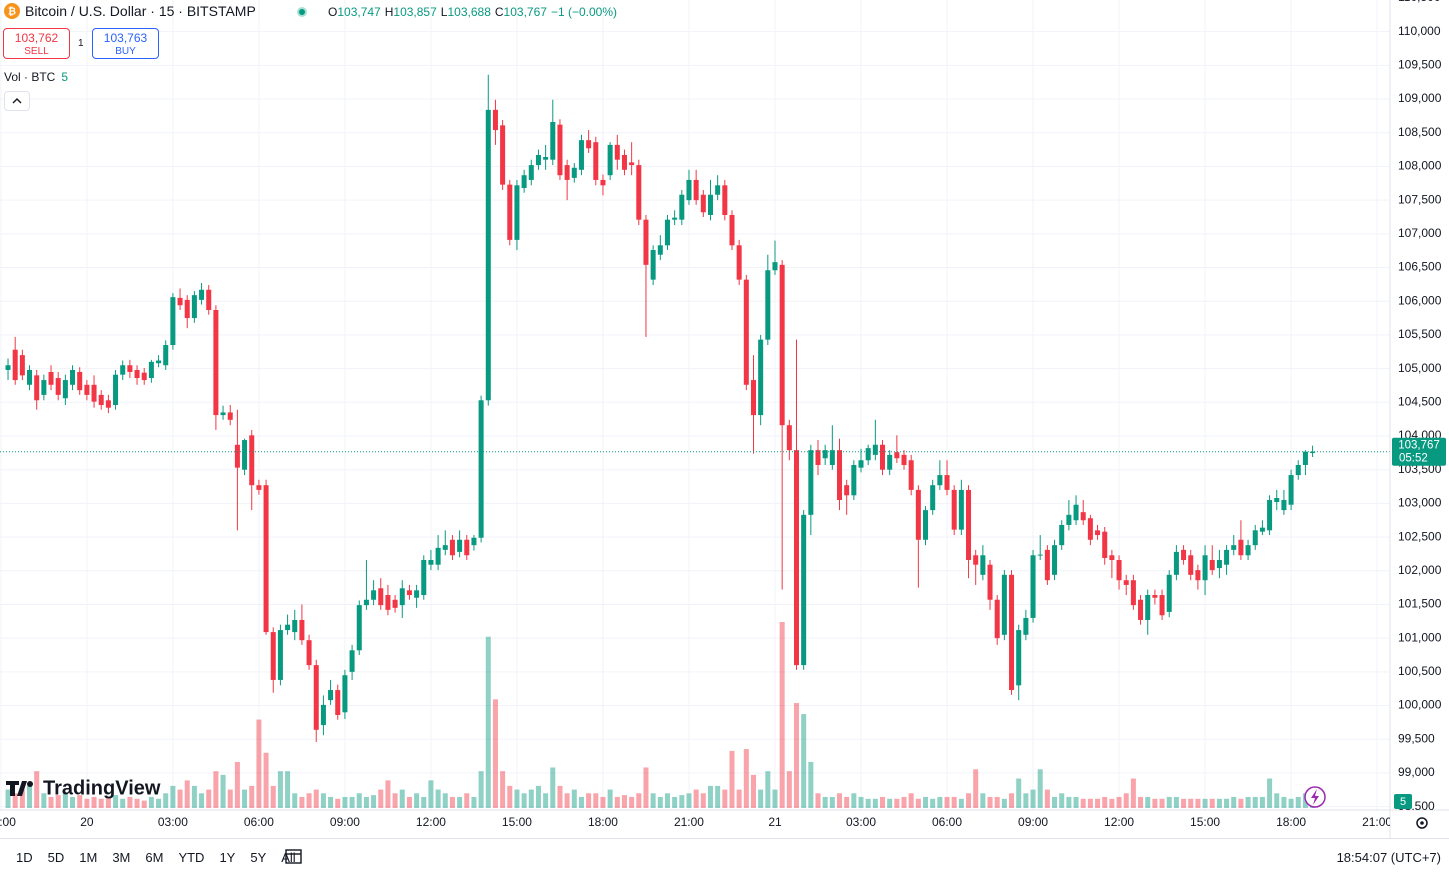  Describe the element at coordinates (411, 12) in the screenshot. I see `ohlc-item: H103,857` at that location.